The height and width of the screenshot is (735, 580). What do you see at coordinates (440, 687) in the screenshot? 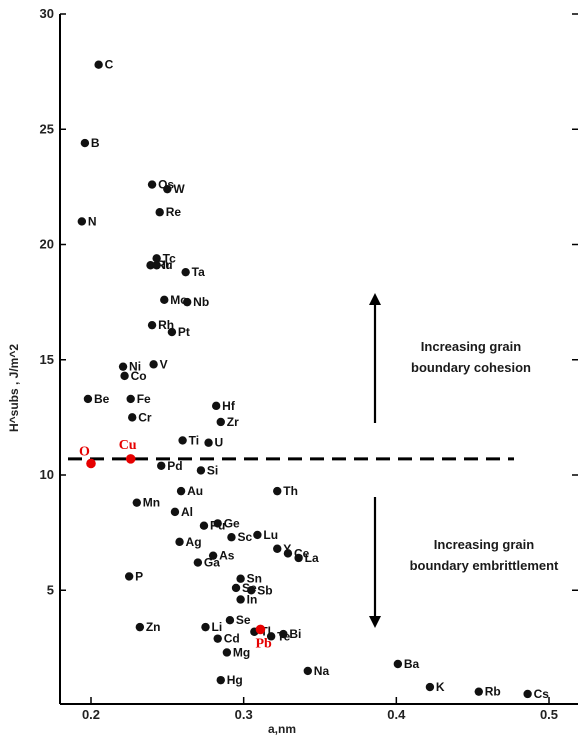
I see `point-label-k: K` at bounding box center [440, 687].